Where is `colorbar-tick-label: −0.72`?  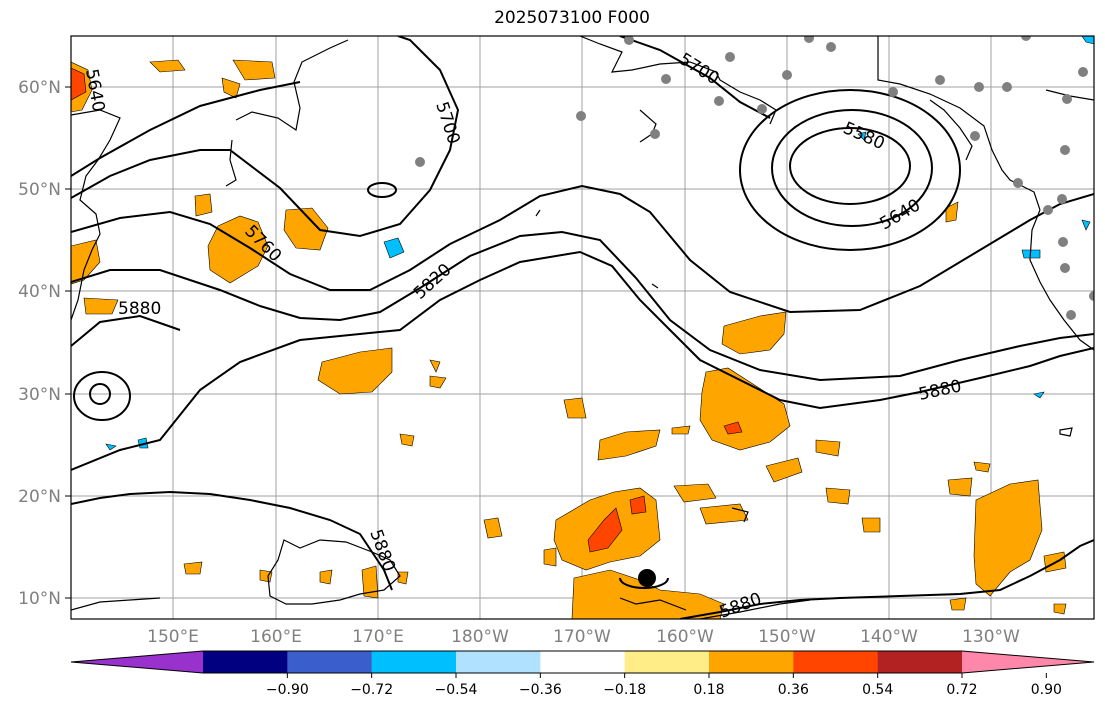
colorbar-tick-label: −0.72 is located at coordinates (371, 690).